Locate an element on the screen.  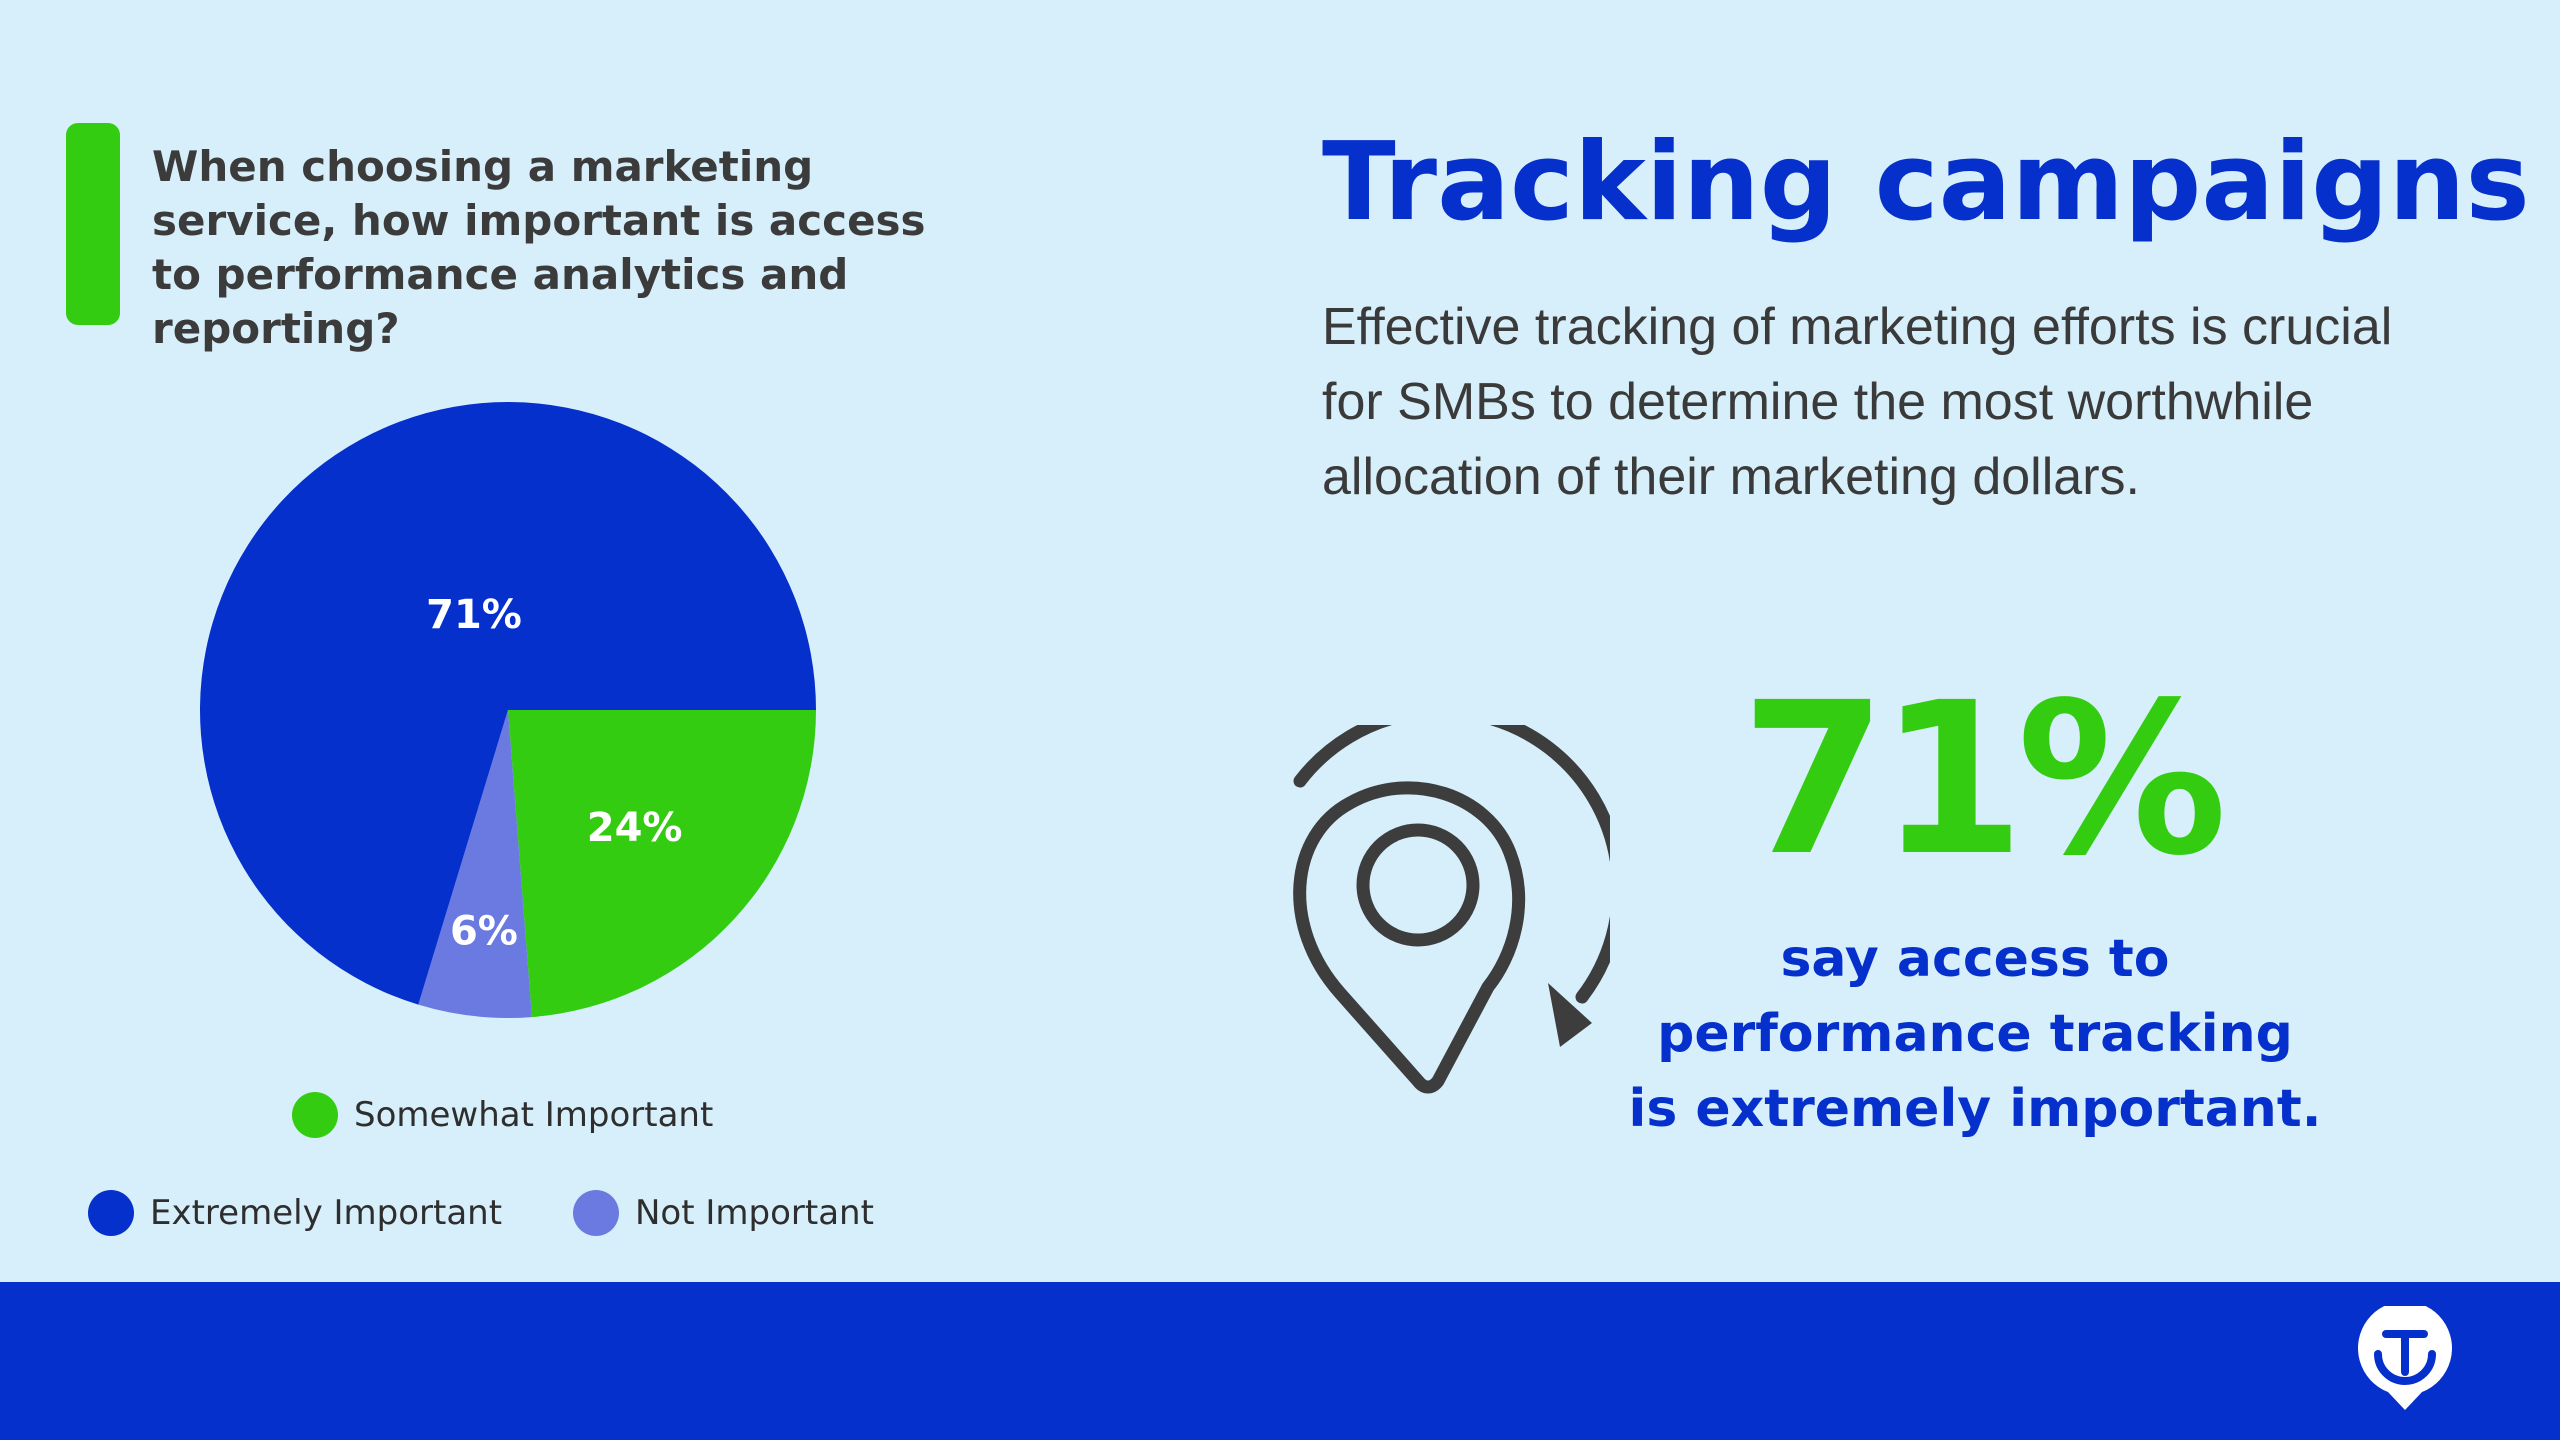
big-stat-value: 71% is located at coordinates (1984, 779).